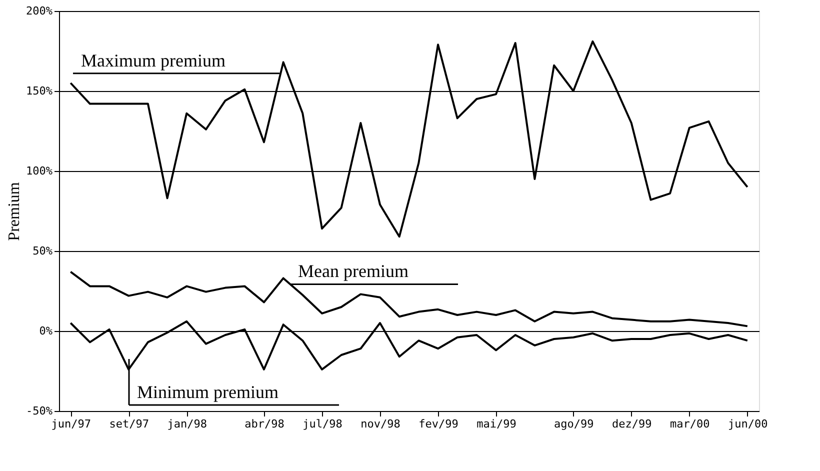 This screenshot has height=471, width=820. Describe the element at coordinates (39, 11) in the screenshot. I see `y-tick-label: 200%` at that location.